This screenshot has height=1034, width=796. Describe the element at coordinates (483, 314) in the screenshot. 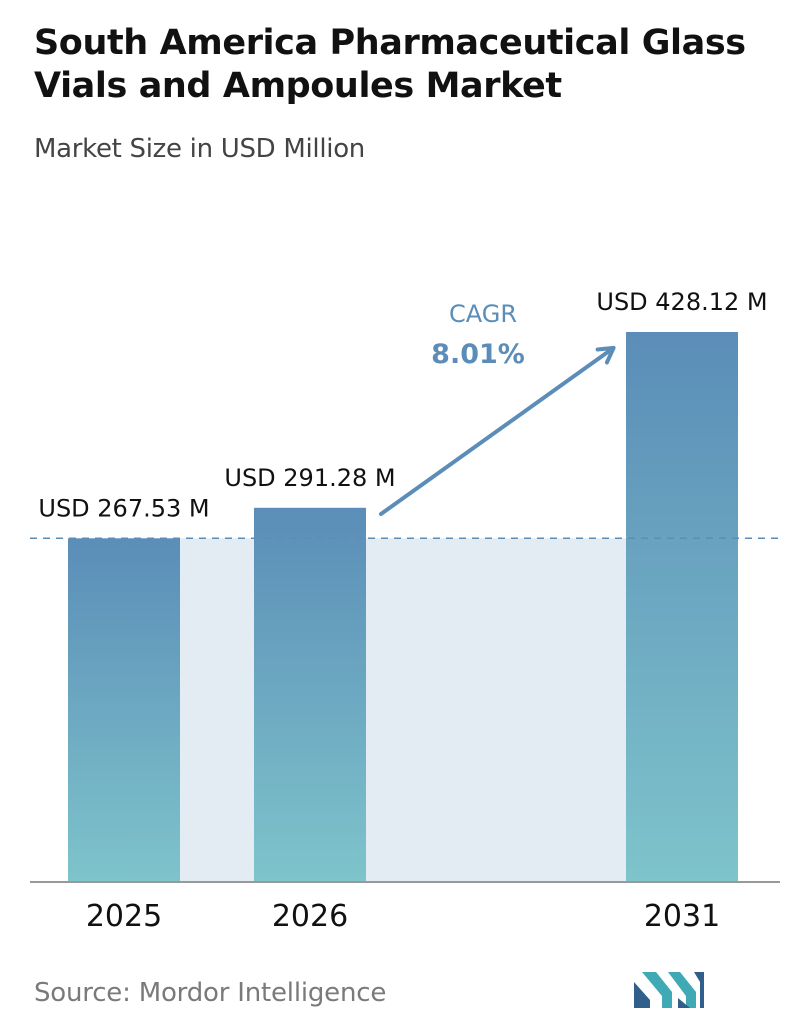

I see `cagr-label: CAGR` at that location.